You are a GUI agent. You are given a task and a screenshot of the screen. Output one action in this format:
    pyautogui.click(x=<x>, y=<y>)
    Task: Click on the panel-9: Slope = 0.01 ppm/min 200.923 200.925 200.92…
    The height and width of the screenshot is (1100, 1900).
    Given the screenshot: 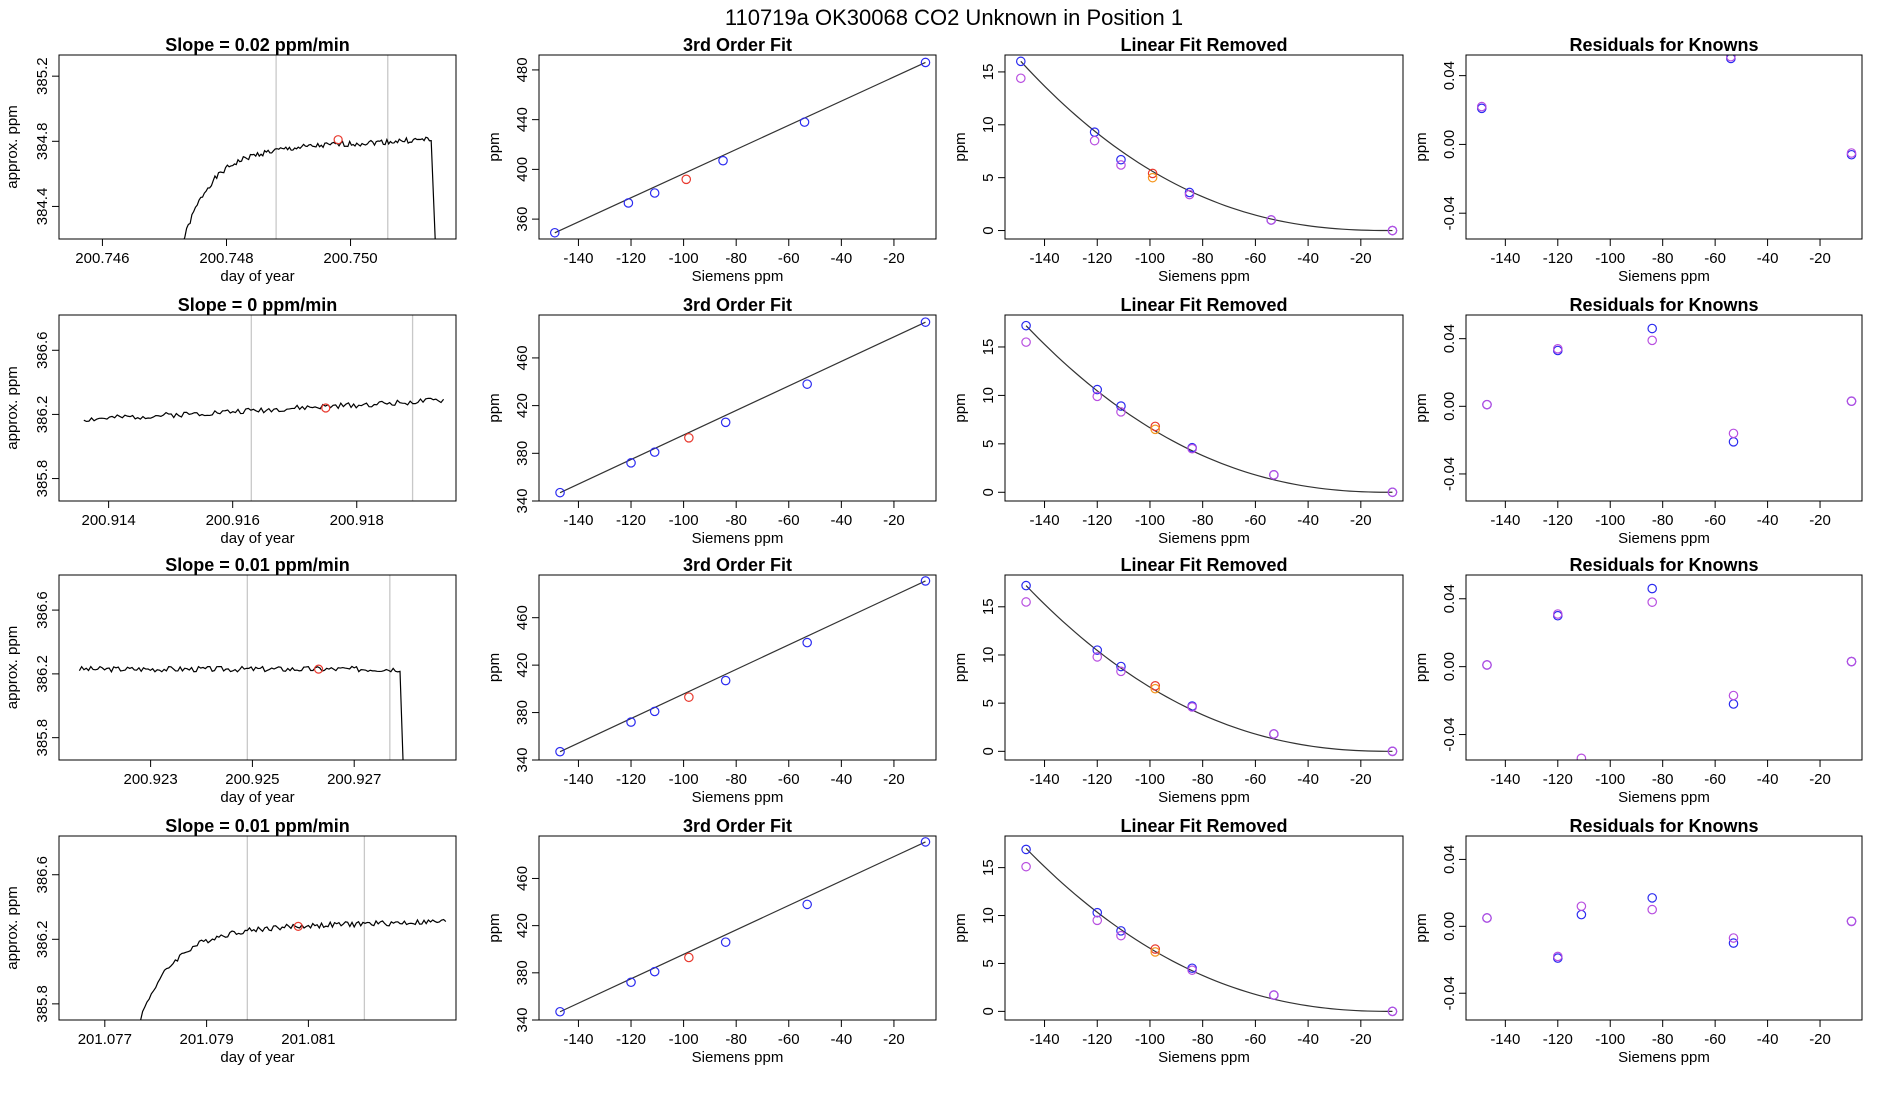 What is the action you would take?
    pyautogui.click(x=230, y=680)
    